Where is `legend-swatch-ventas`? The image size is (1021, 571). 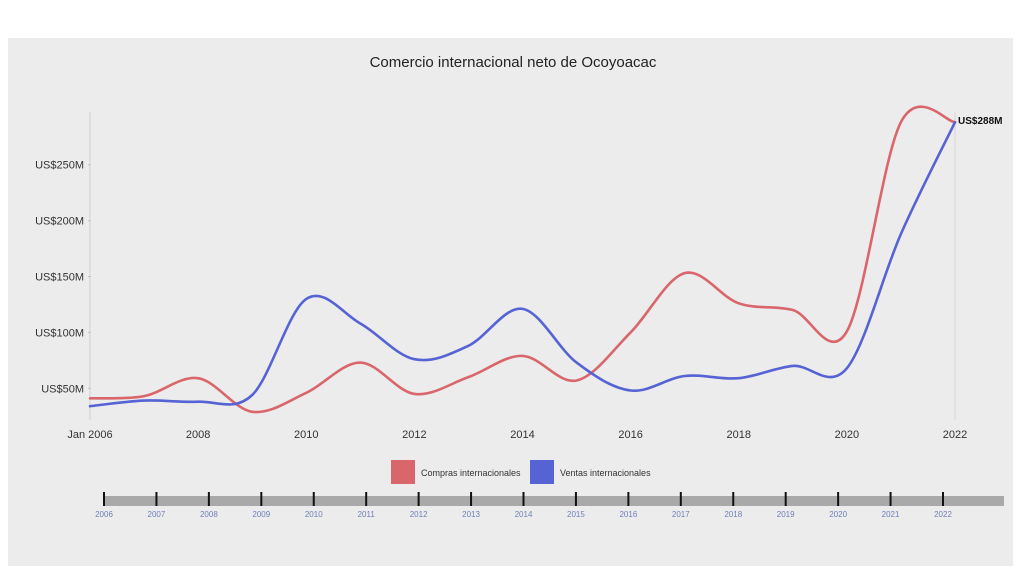
legend-swatch-ventas is located at coordinates (542, 472).